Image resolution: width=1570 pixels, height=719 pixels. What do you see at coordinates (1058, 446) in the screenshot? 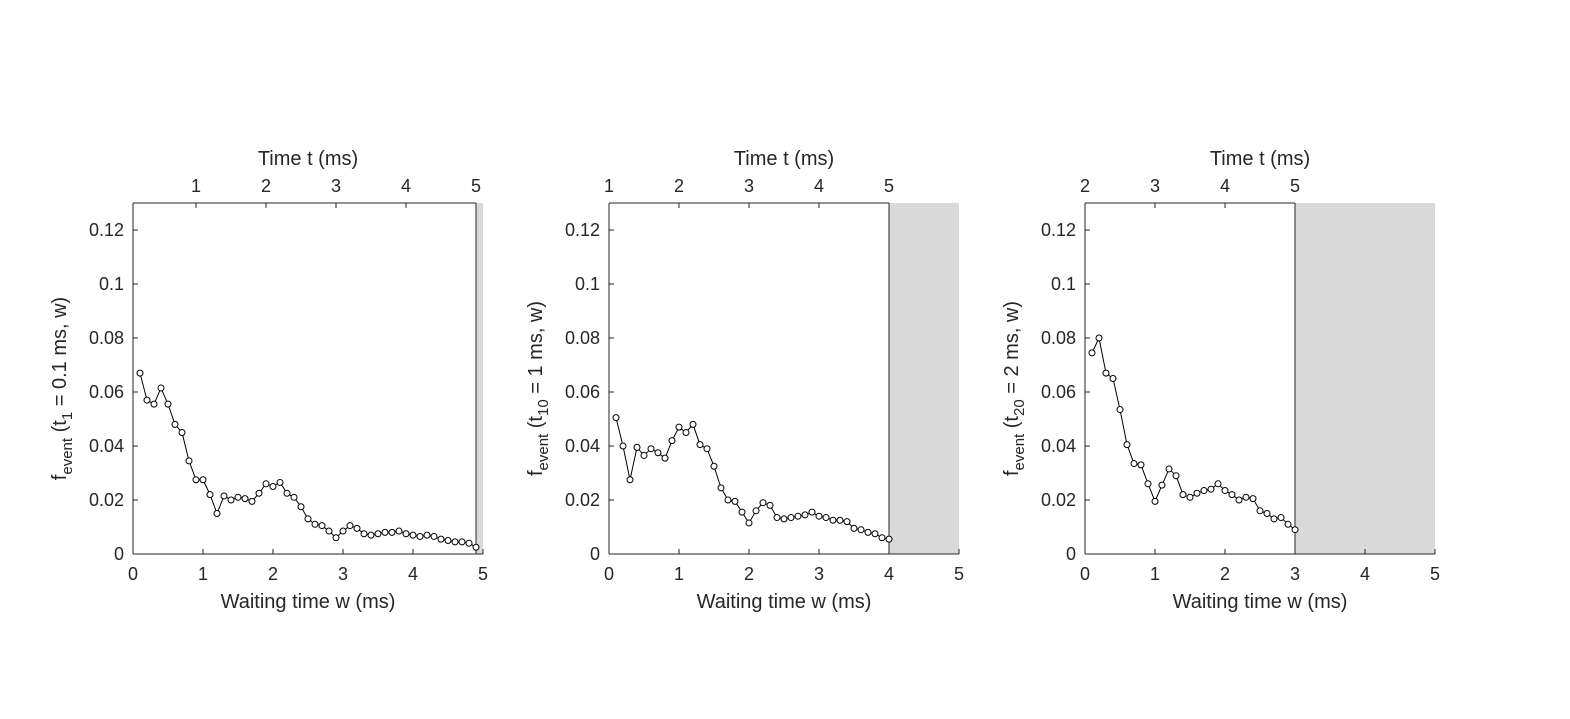
I see `y-tick-label: 0.04` at bounding box center [1058, 446].